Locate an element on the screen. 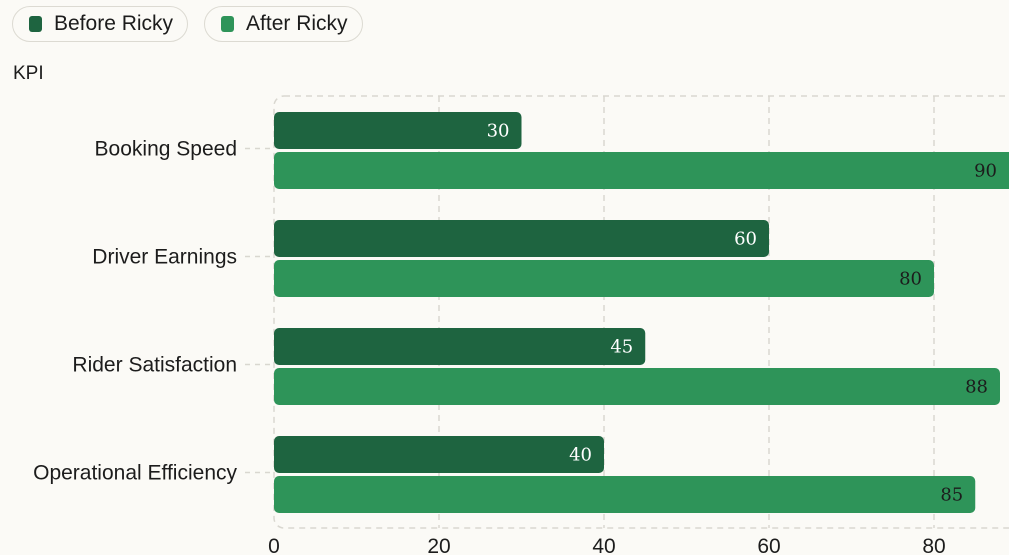 The image size is (1009, 555). legend-label-before-ricky: Before Ricky is located at coordinates (114, 23).